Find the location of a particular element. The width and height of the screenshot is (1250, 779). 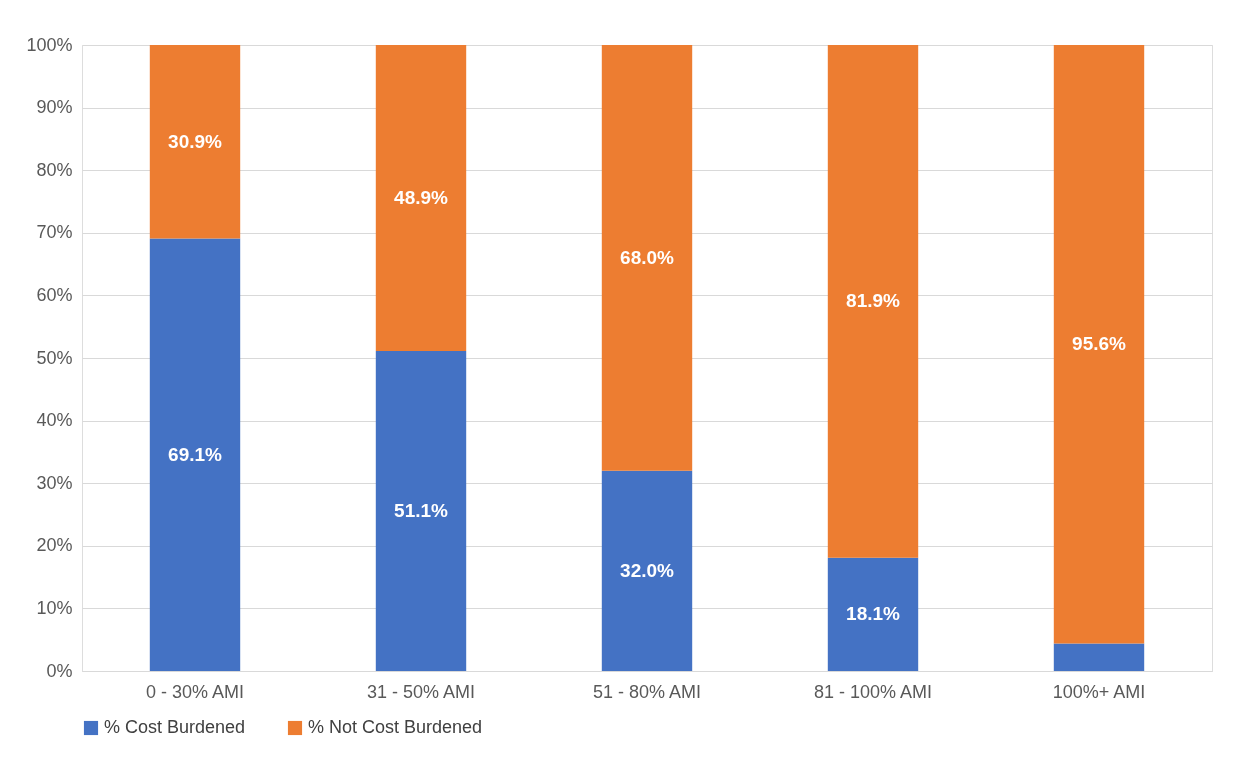

x-tick-label: 31 - 50% AMI is located at coordinates (421, 691).